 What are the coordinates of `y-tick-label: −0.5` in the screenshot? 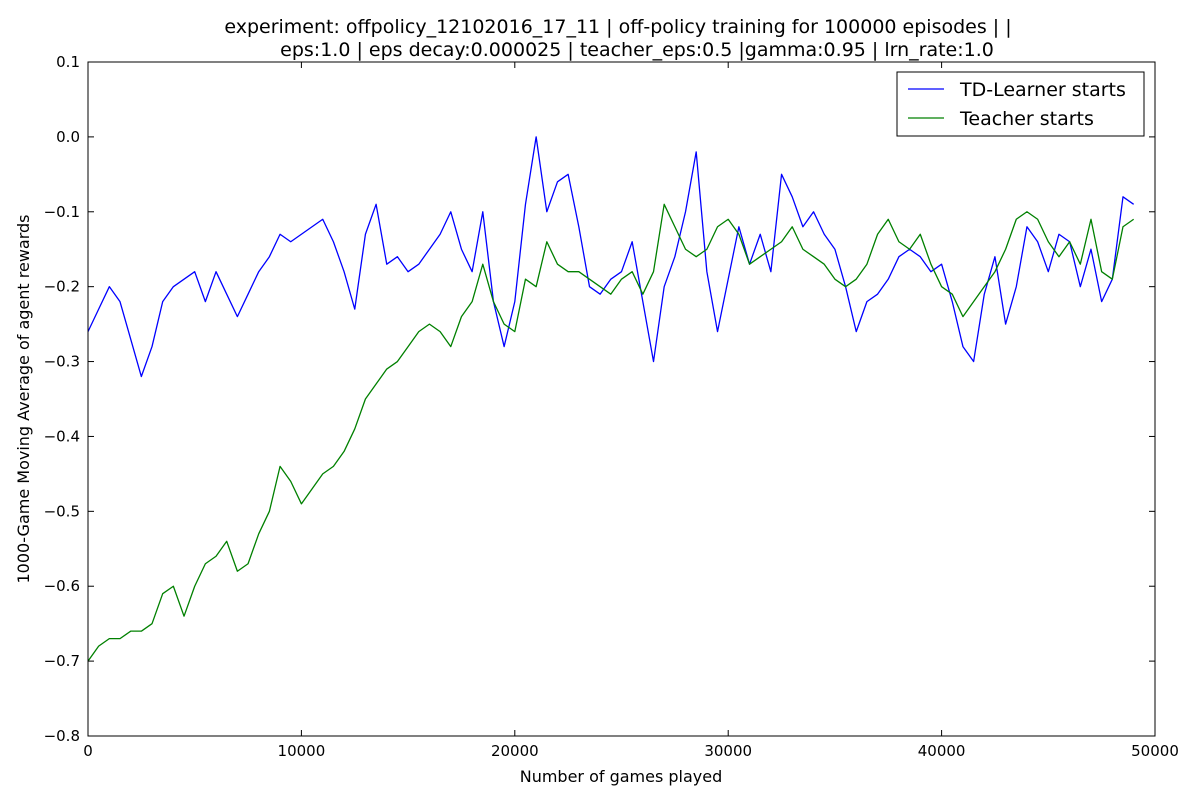 It's located at (62, 511).